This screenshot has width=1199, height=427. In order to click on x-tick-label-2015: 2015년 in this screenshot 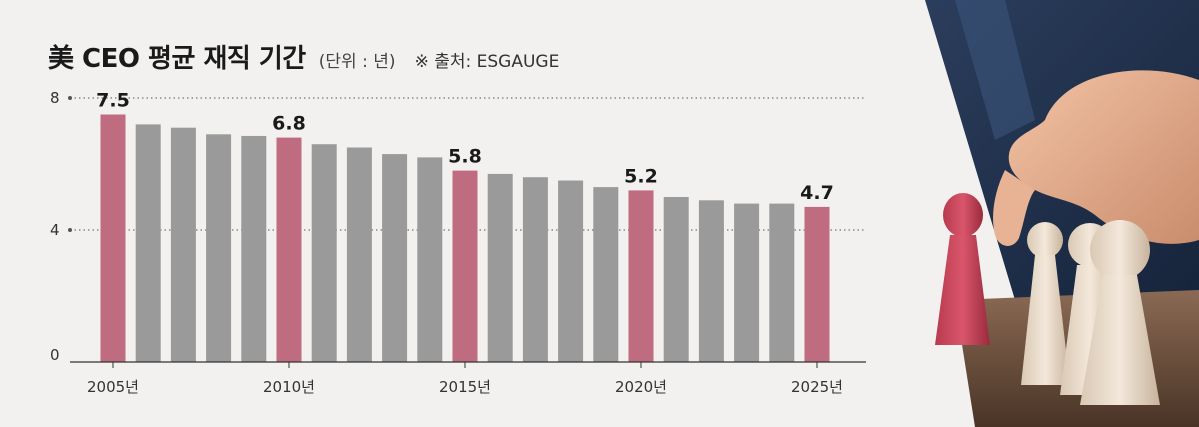, I will do `click(465, 387)`.